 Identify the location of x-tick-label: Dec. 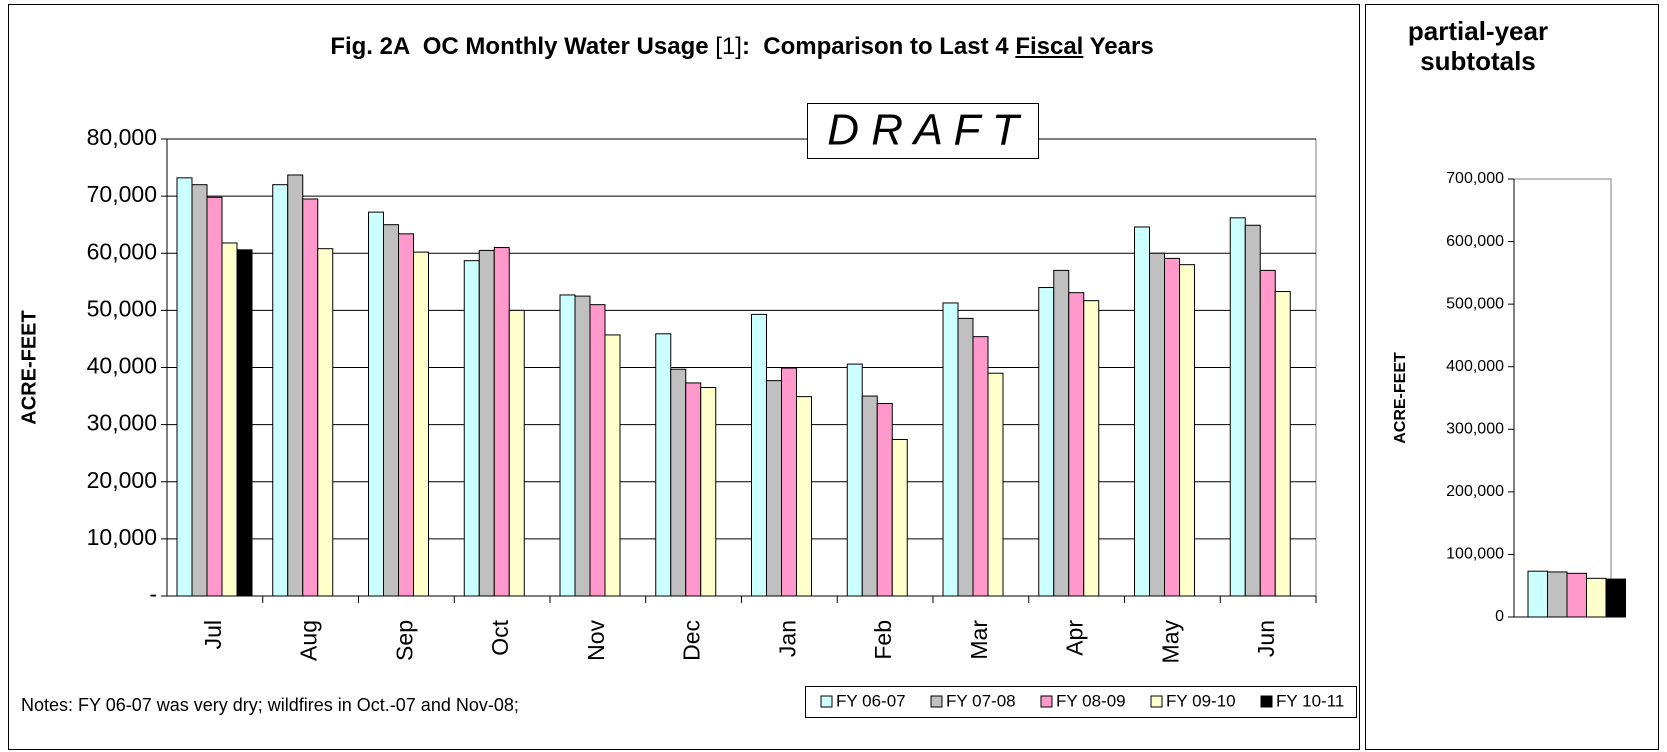
(692, 640).